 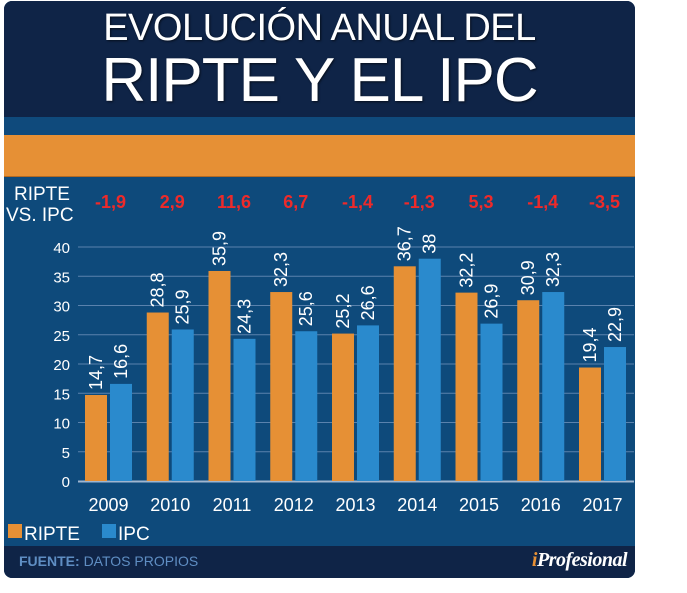 What do you see at coordinates (232, 505) in the screenshot?
I see `x-tick-label: 2011` at bounding box center [232, 505].